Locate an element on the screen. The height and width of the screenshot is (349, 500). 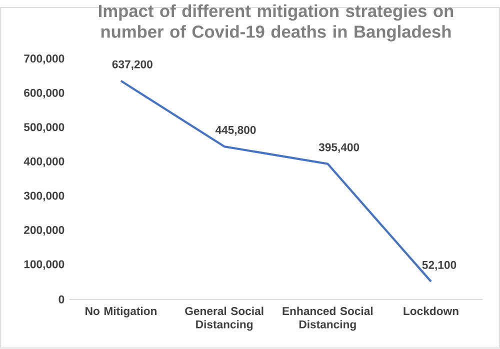
y-tick-label: 400,000 is located at coordinates (44, 163).